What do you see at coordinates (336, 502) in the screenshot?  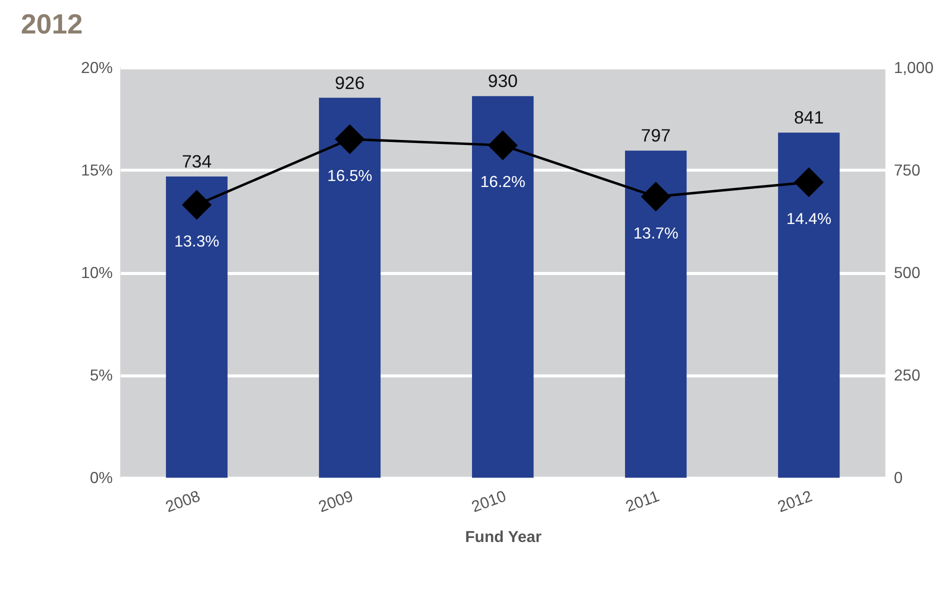 I see `x-tick-label: 2009` at bounding box center [336, 502].